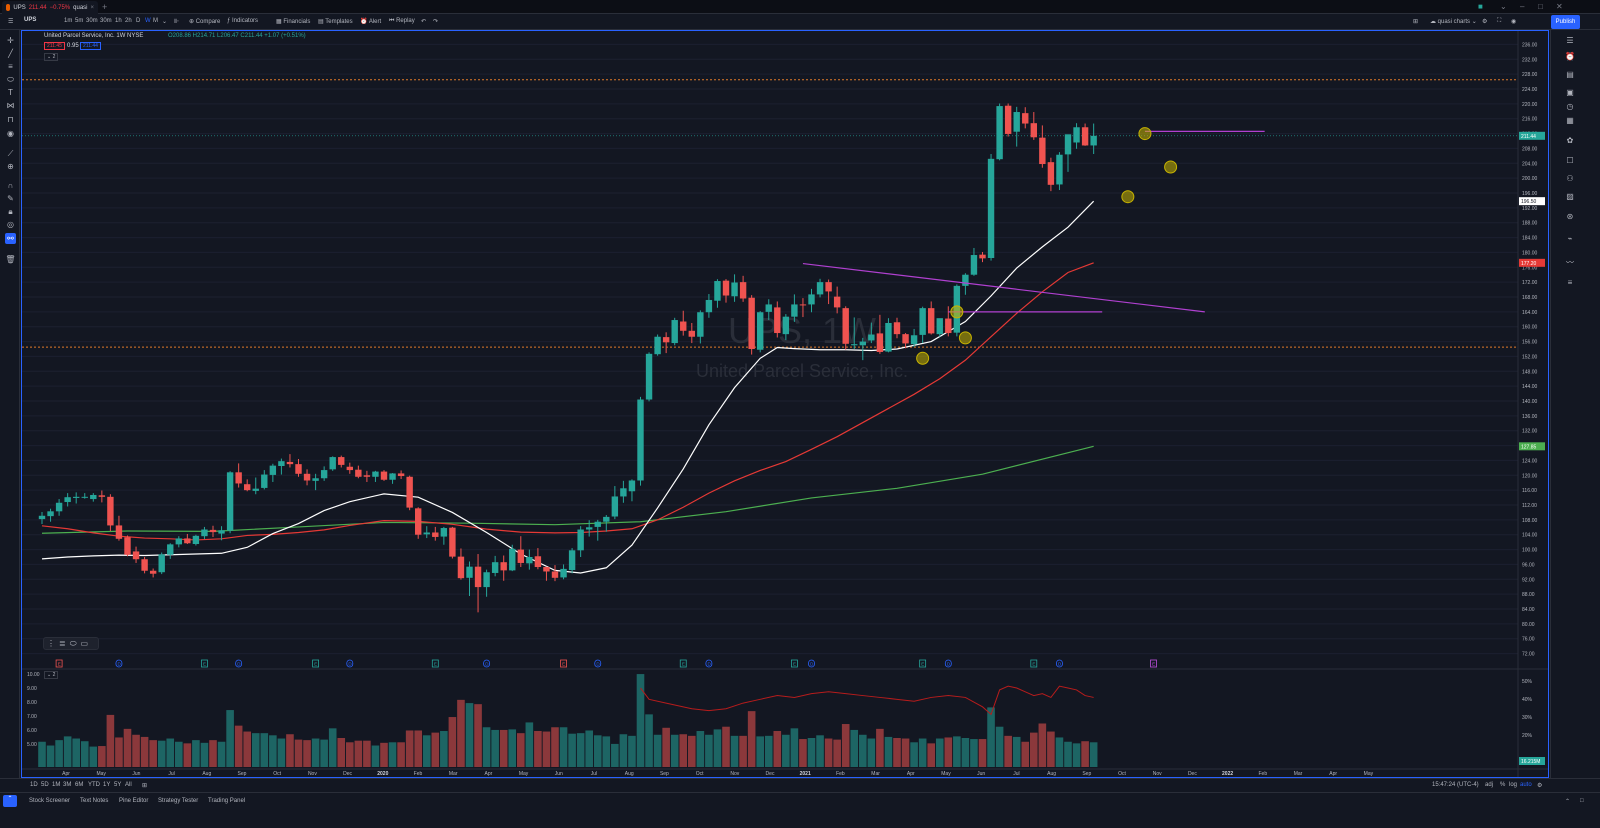  Describe the element at coordinates (1453, 22) in the screenshot. I see `cloud-icon: ☁ quasi charts ⌄` at that location.